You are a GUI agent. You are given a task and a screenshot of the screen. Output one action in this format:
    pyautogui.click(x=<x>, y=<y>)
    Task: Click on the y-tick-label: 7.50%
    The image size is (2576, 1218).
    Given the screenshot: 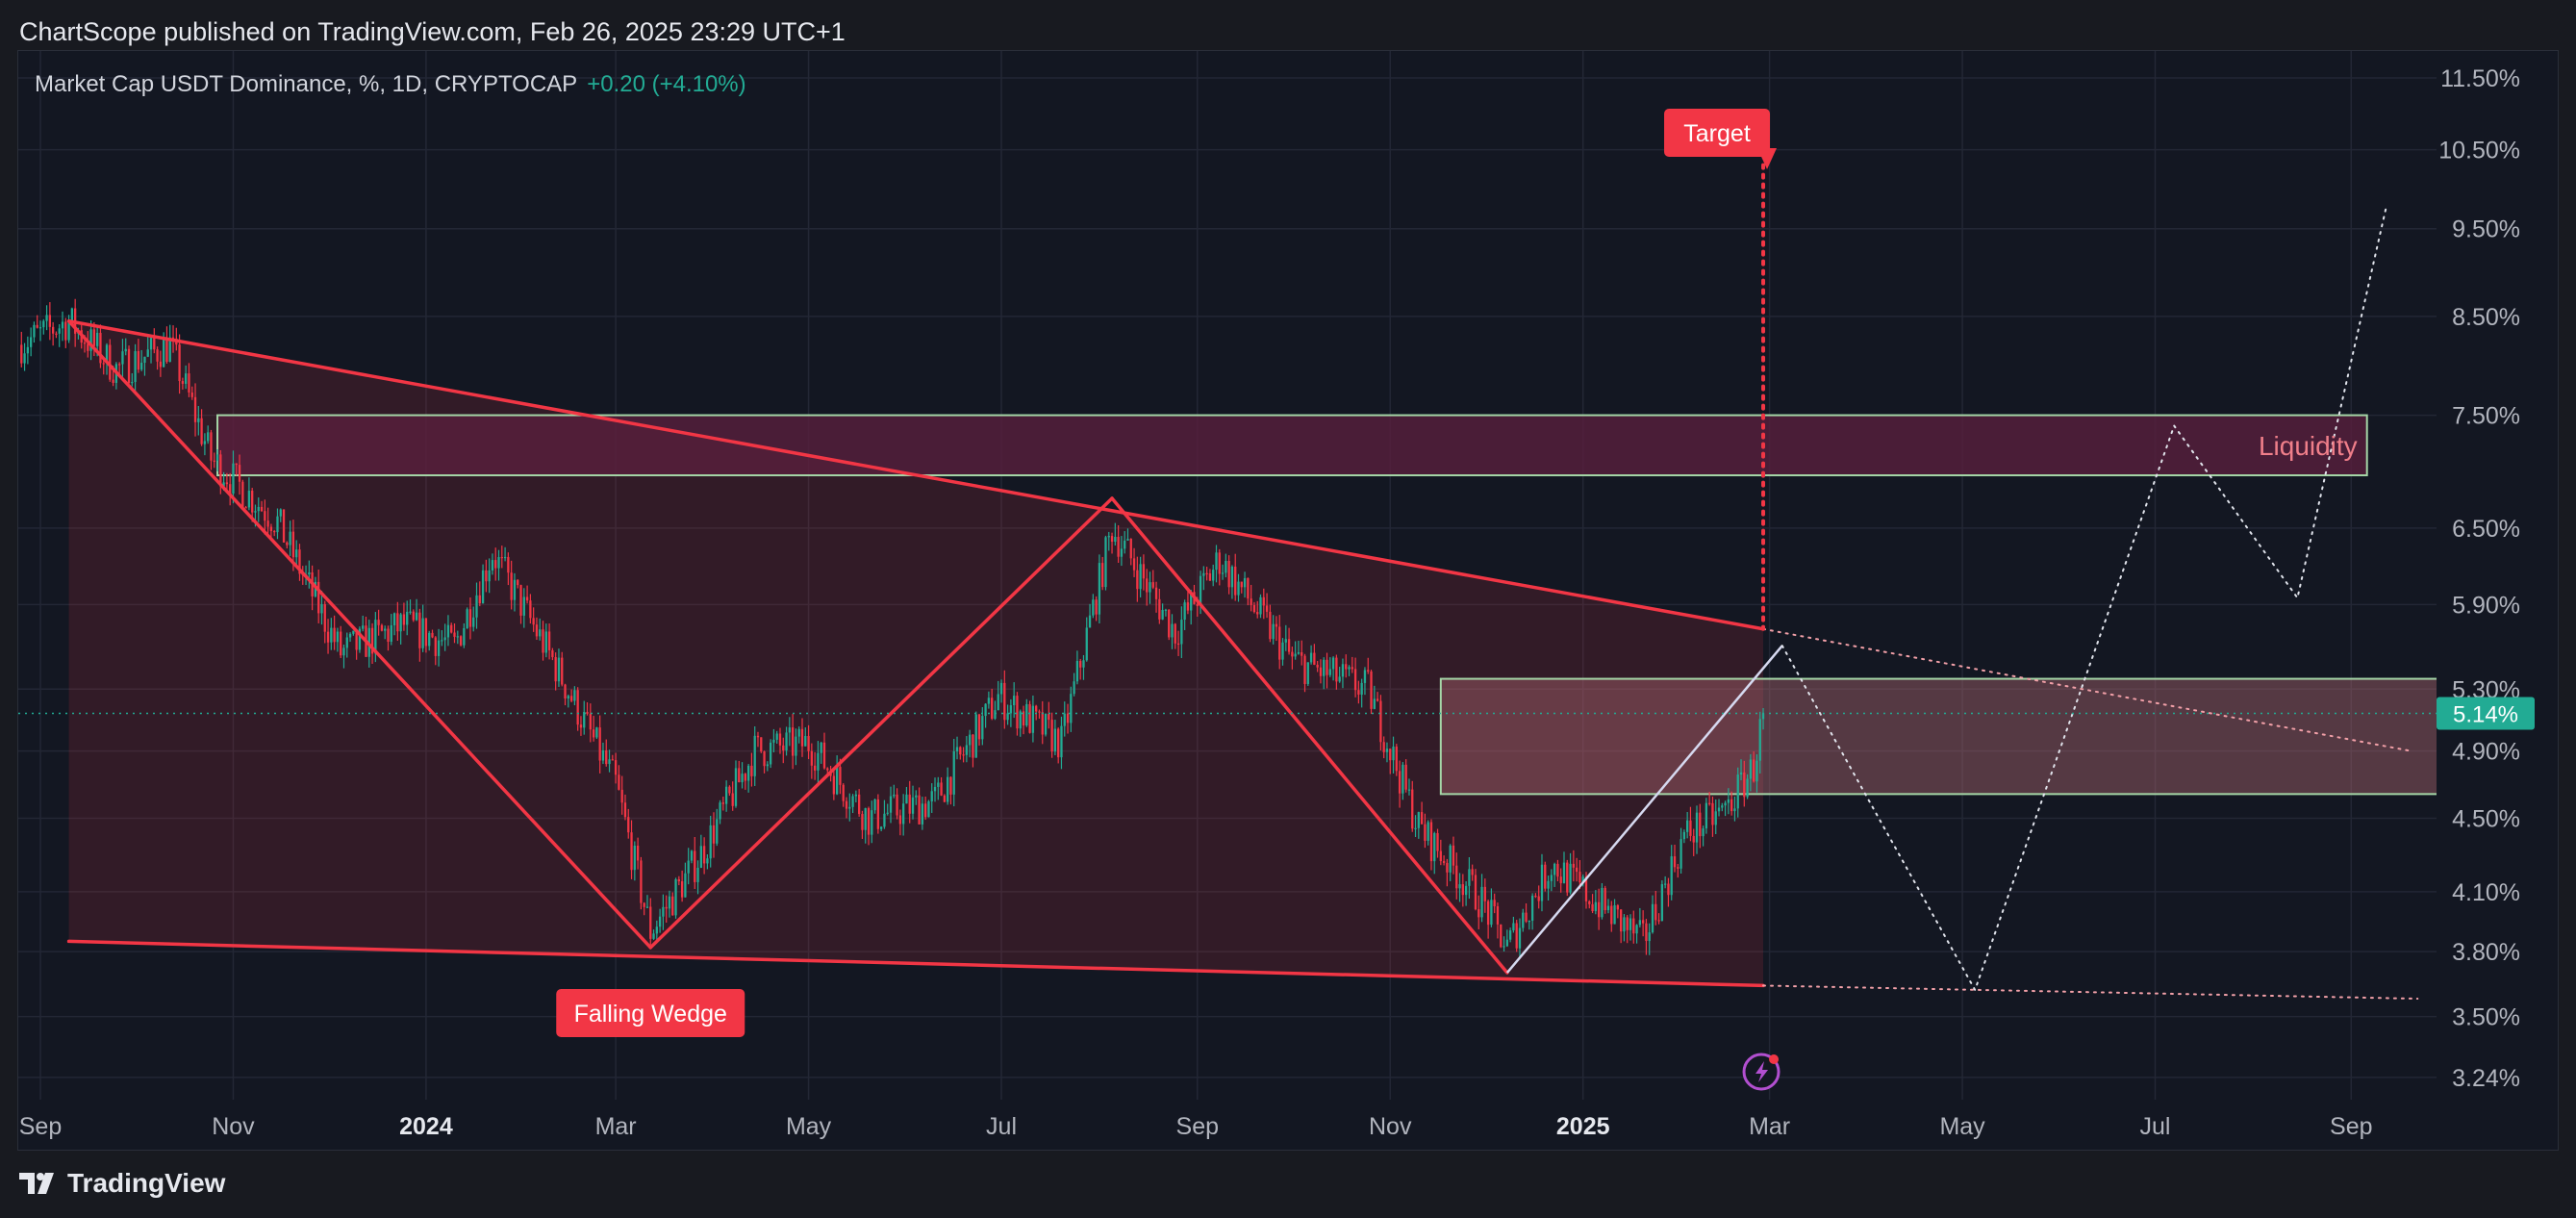 What is the action you would take?
    pyautogui.click(x=2486, y=416)
    